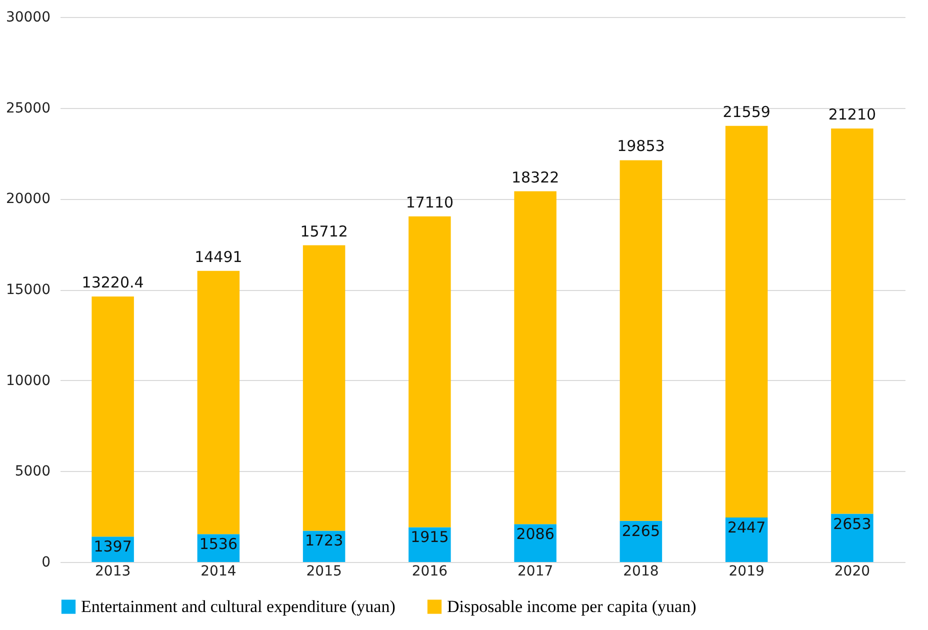 The image size is (928, 630). I want to click on y-tick-label: 20000, so click(28, 199).